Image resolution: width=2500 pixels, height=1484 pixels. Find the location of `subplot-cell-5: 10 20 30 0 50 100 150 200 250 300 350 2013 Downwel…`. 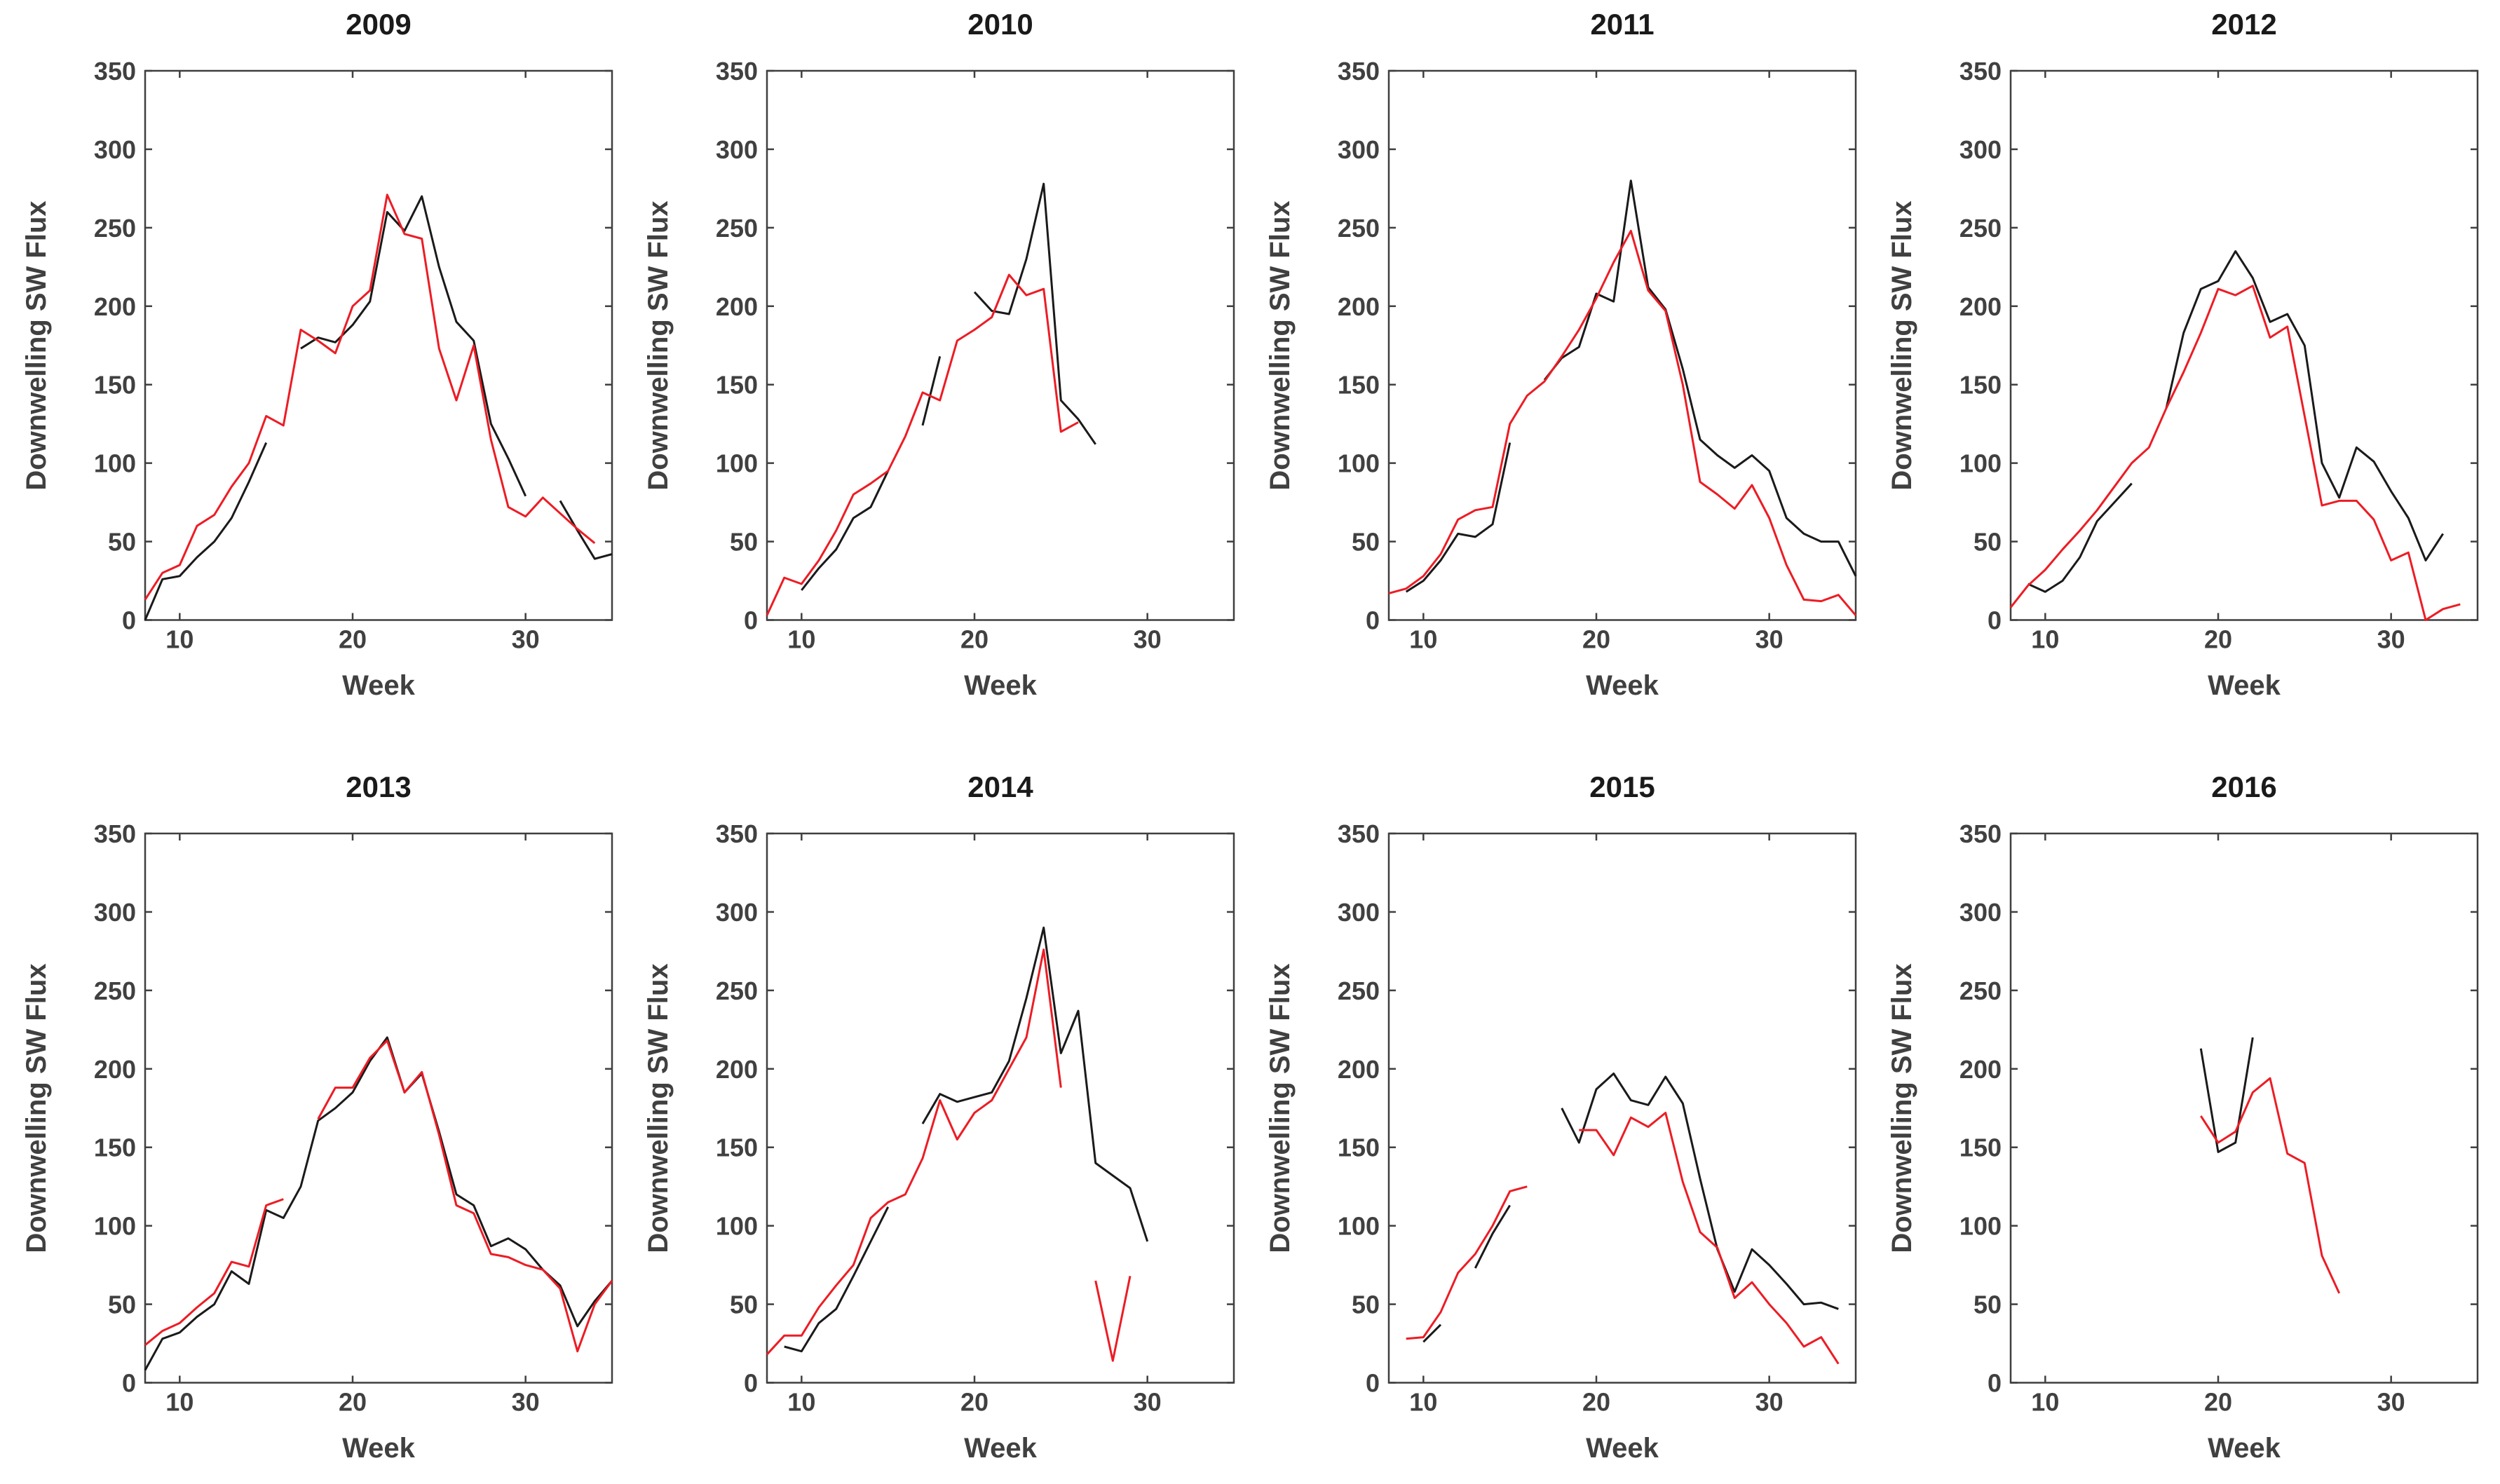

subplot-cell-5: 10 20 30 0 50 100 150 200 250 300 350 2013 Downwel… is located at coordinates (311, 1123).